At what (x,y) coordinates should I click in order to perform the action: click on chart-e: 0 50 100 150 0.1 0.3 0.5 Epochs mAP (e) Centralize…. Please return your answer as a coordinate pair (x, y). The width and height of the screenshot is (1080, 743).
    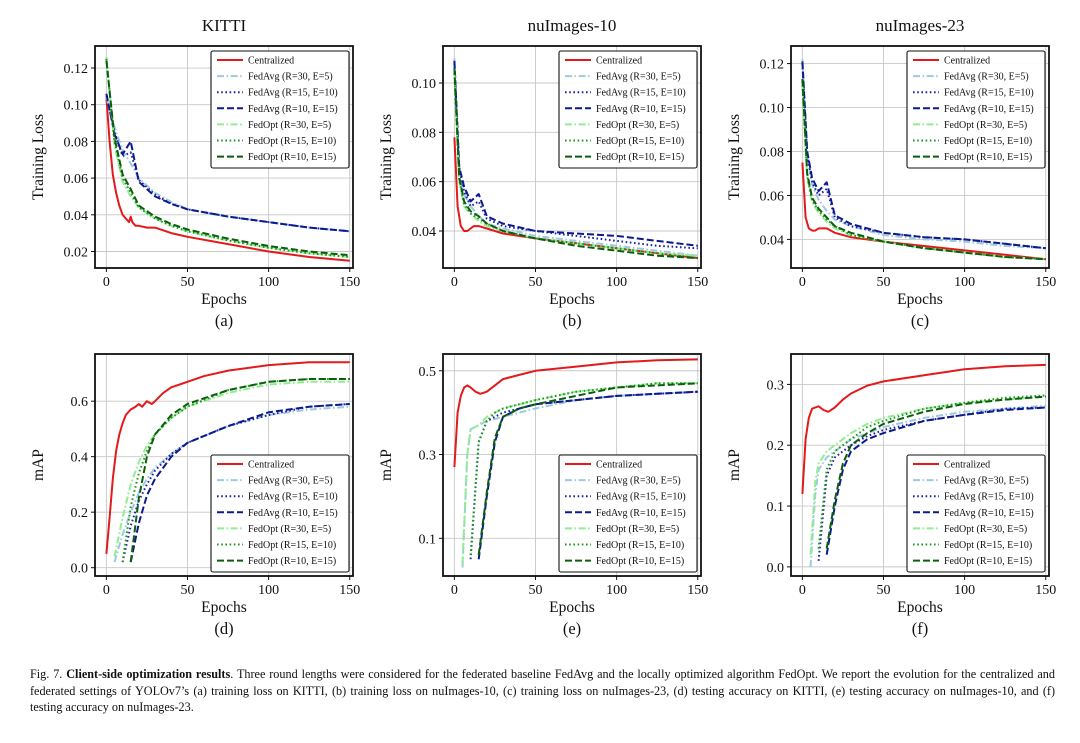
    Looking at the image, I should click on (543, 495).